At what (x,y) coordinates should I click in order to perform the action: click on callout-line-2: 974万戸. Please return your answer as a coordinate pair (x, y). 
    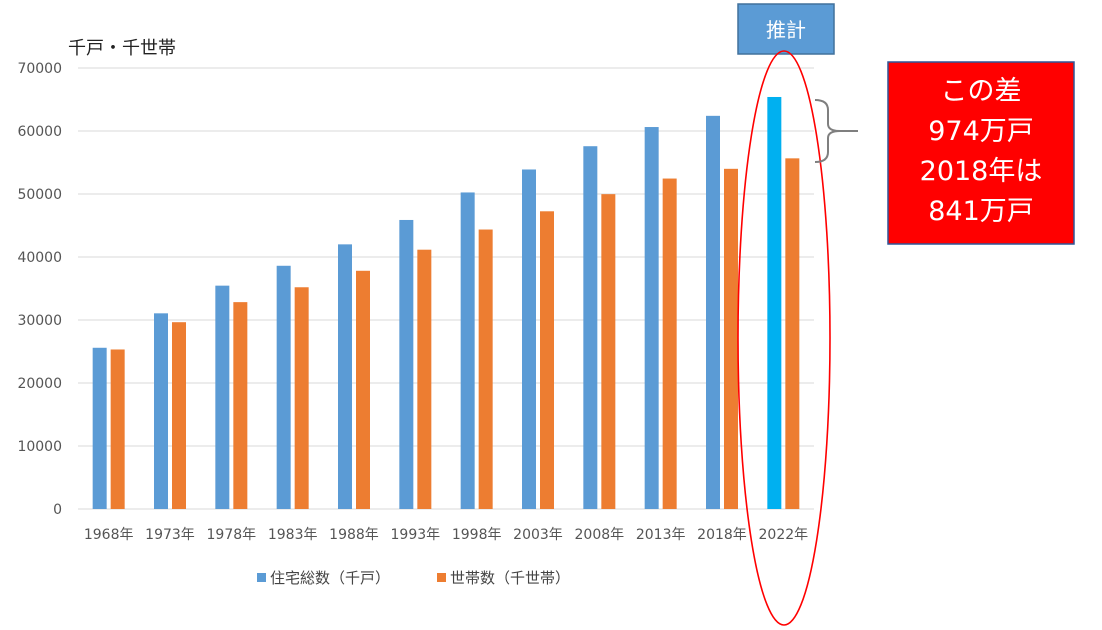
    Looking at the image, I should click on (981, 131).